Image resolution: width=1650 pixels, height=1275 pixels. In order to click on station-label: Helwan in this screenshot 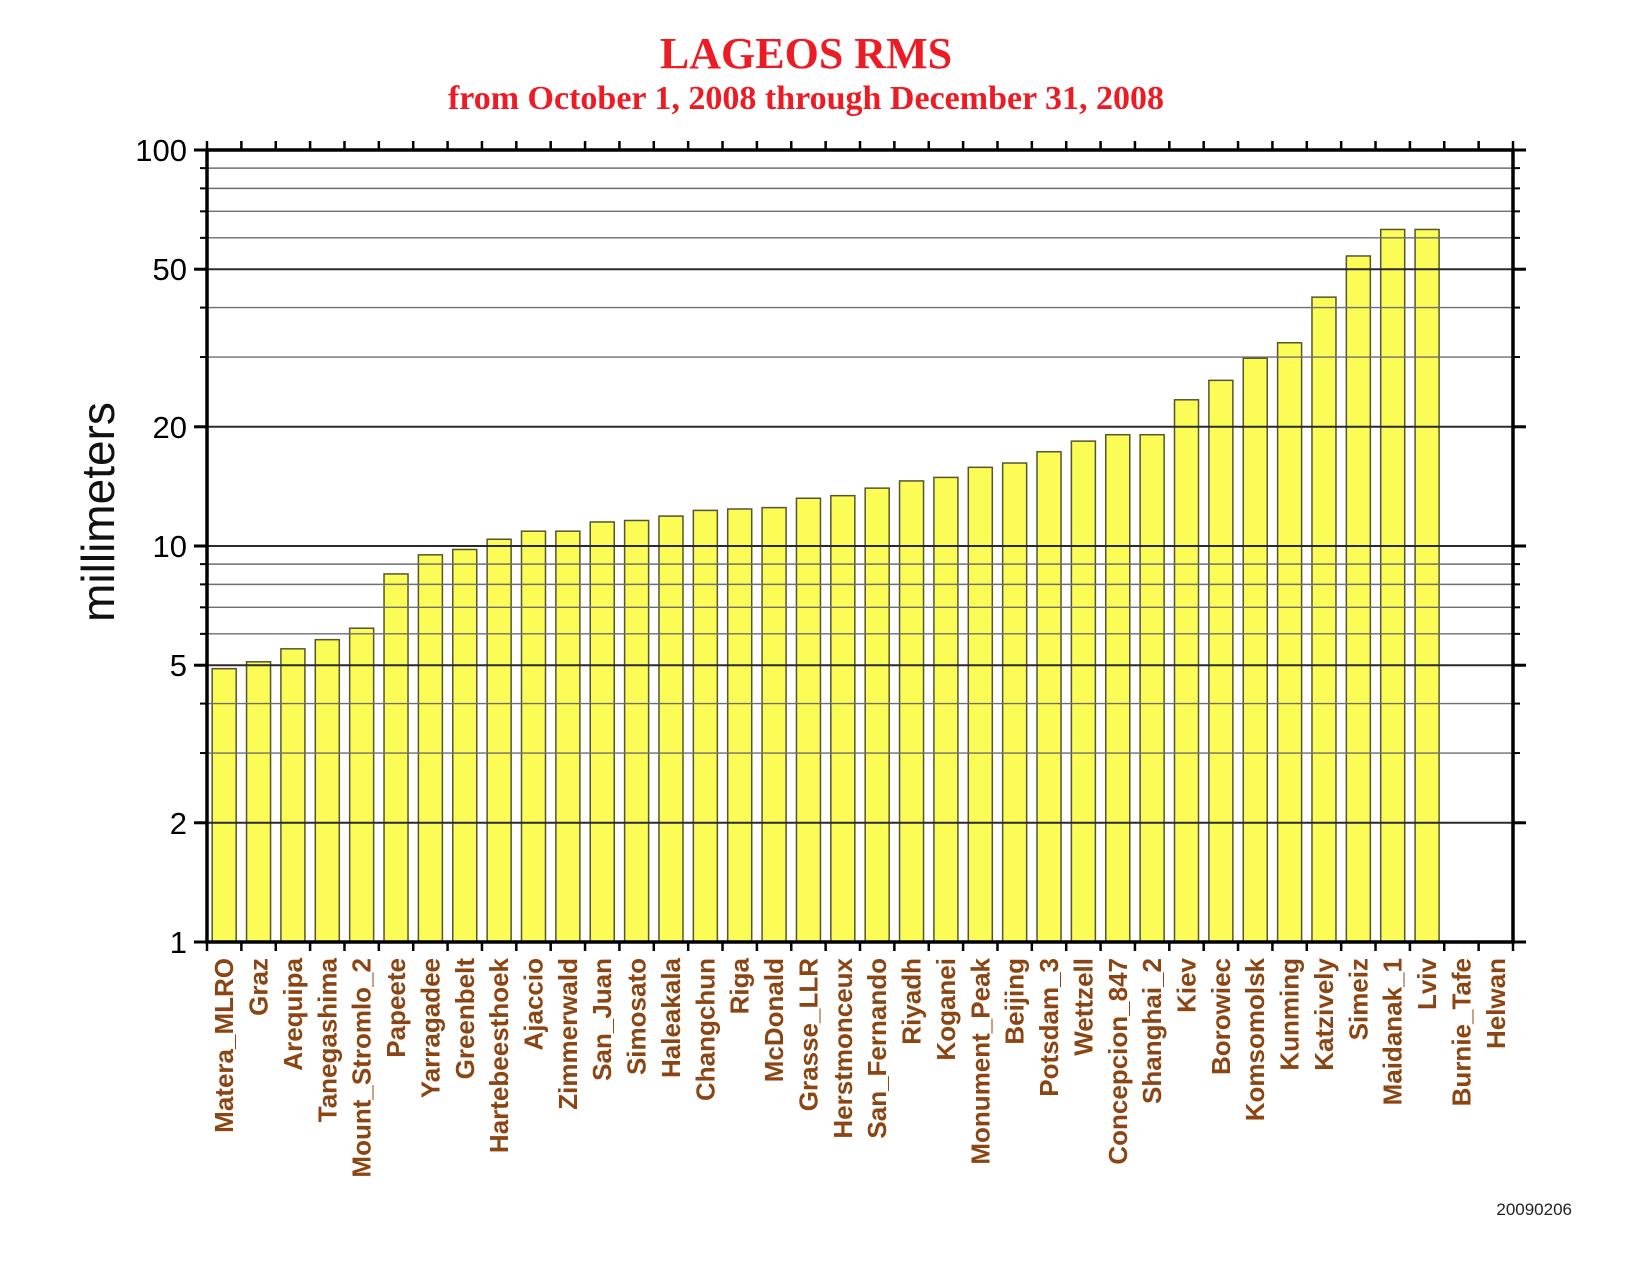, I will do `click(1496, 1003)`.